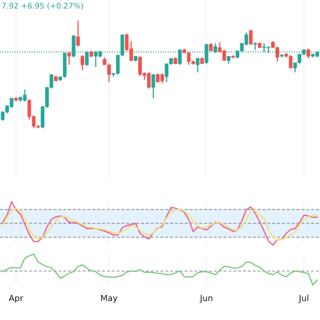 This screenshot has height=320, width=320. What do you see at coordinates (16, 298) in the screenshot?
I see `x-tick-label: Apr` at bounding box center [16, 298].